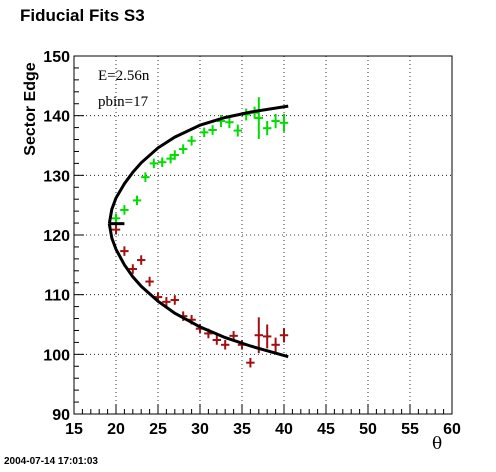  What do you see at coordinates (242, 429) in the screenshot?
I see `x-tick-label: 35` at bounding box center [242, 429].